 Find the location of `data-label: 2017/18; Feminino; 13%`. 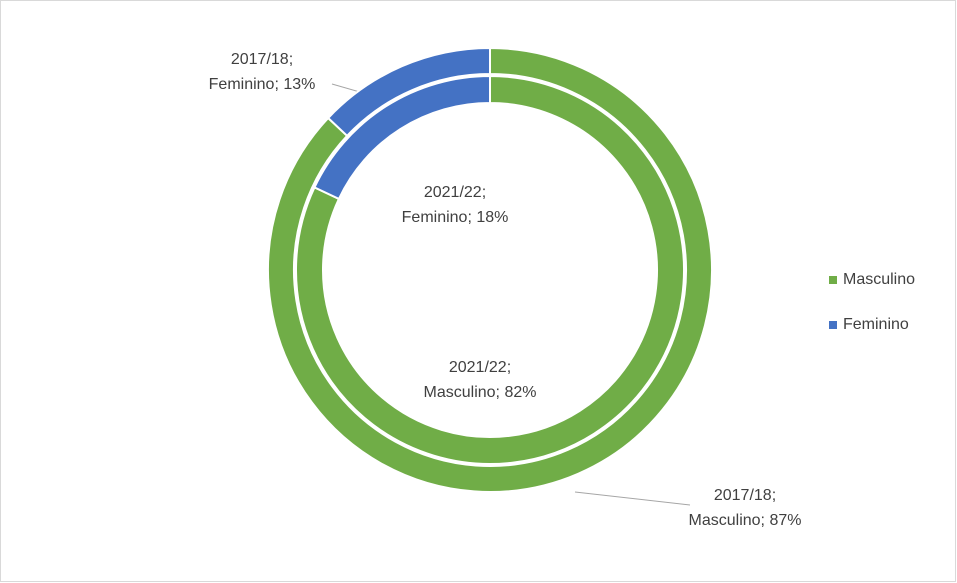

data-label: 2017/18; Feminino; 13% is located at coordinates (262, 72).